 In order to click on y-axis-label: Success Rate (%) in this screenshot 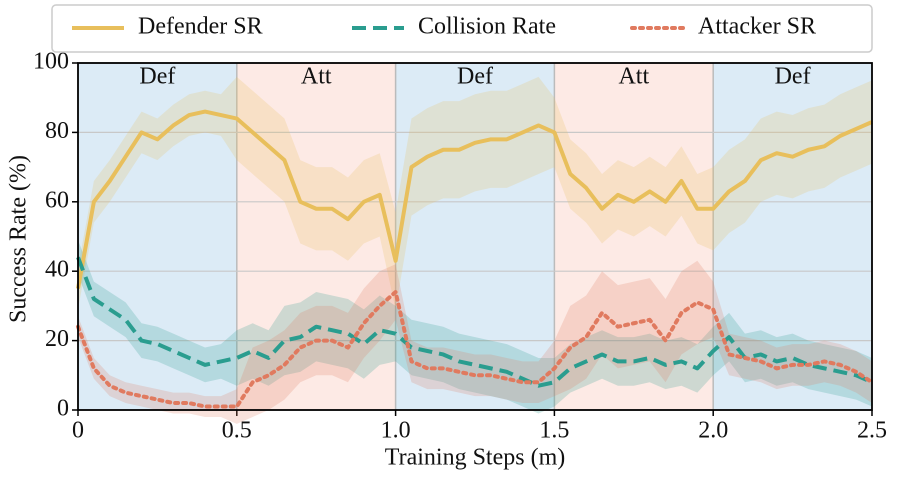, I will do `click(19, 239)`.